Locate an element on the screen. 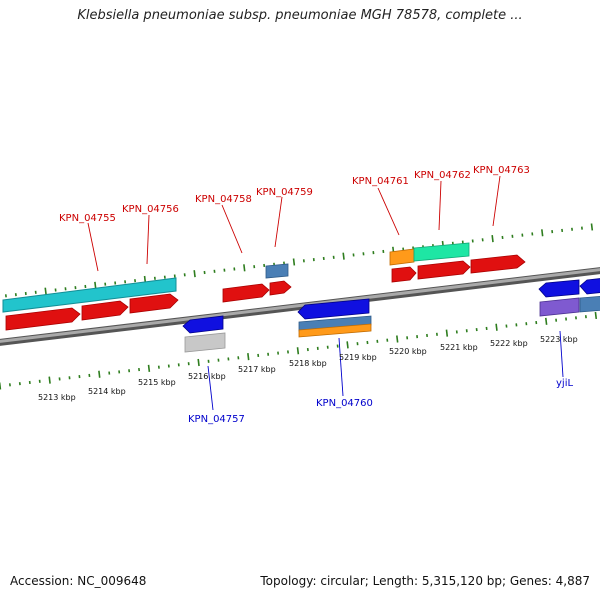 The image size is (600, 600). kbp-label: 5223 kbp is located at coordinates (559, 339).